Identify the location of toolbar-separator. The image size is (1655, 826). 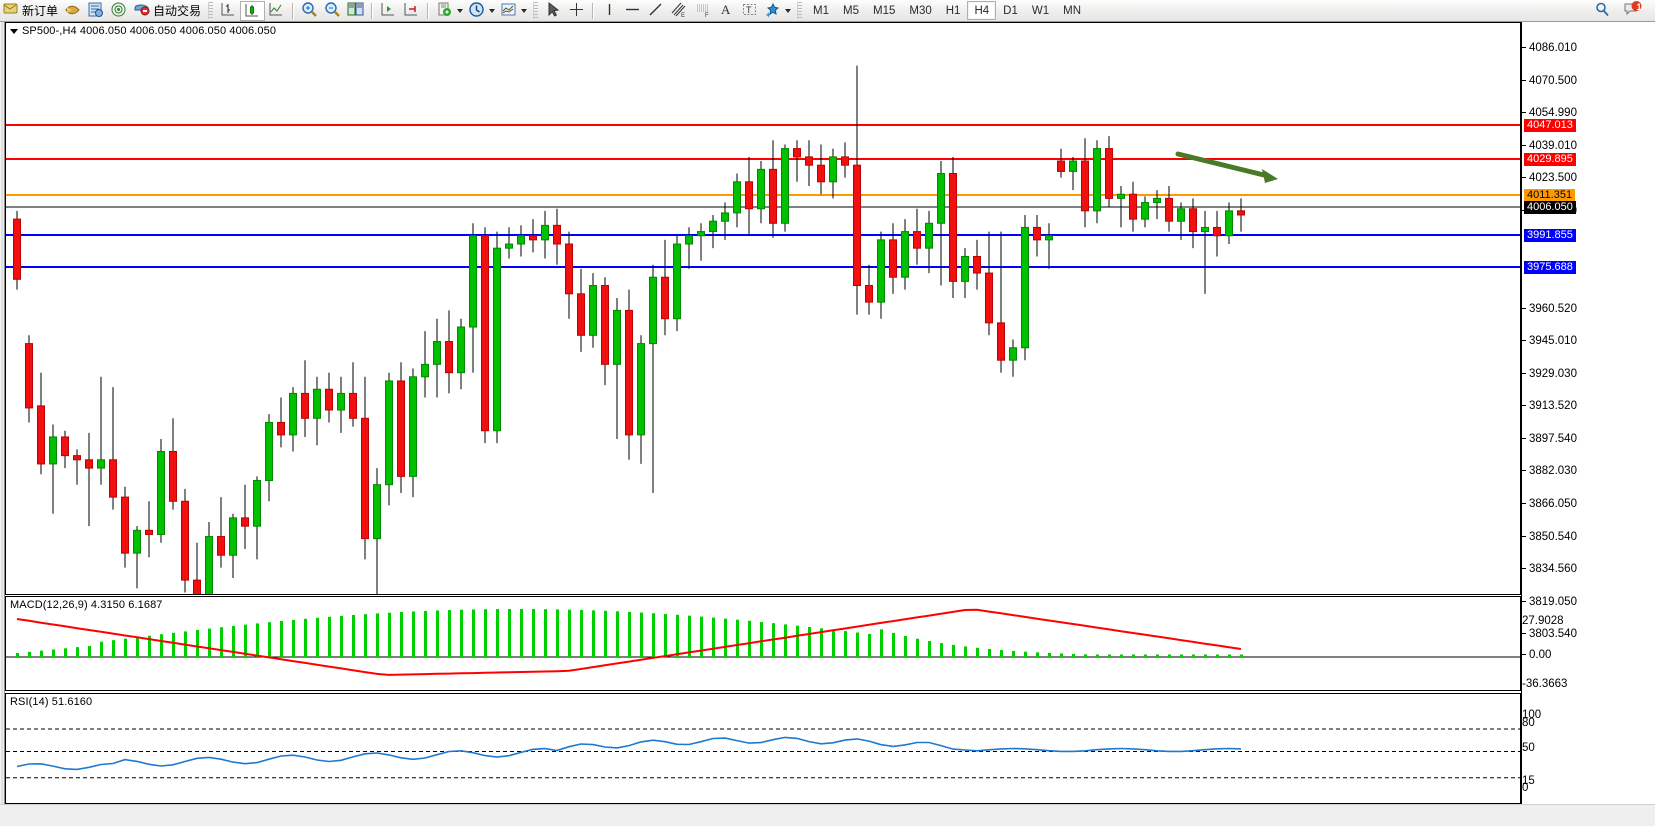
(293, 10).